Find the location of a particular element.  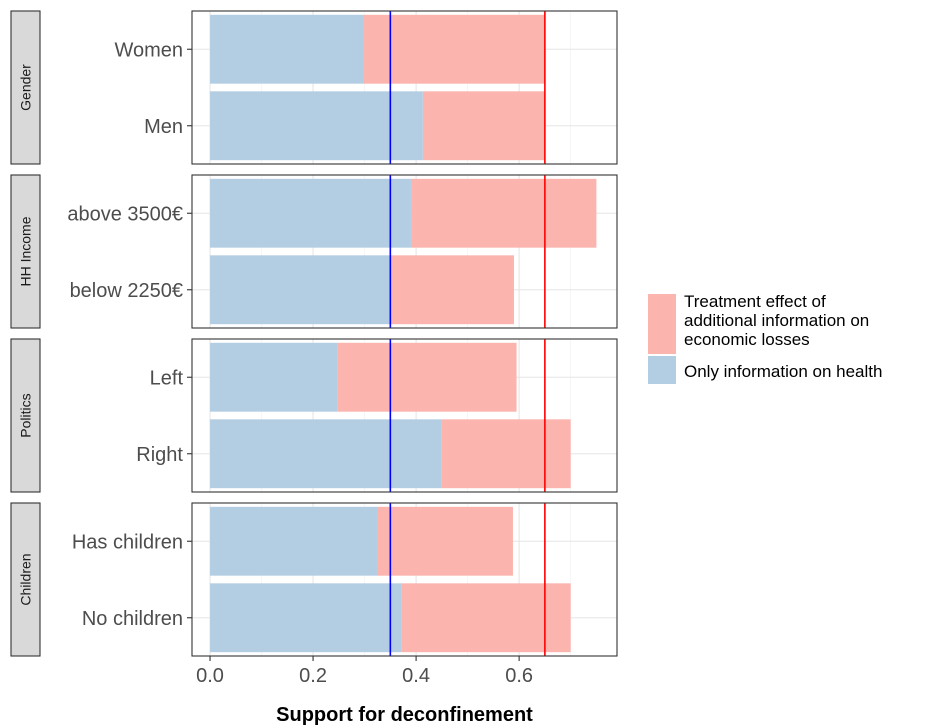

legend-label: economic losses is located at coordinates (747, 339).